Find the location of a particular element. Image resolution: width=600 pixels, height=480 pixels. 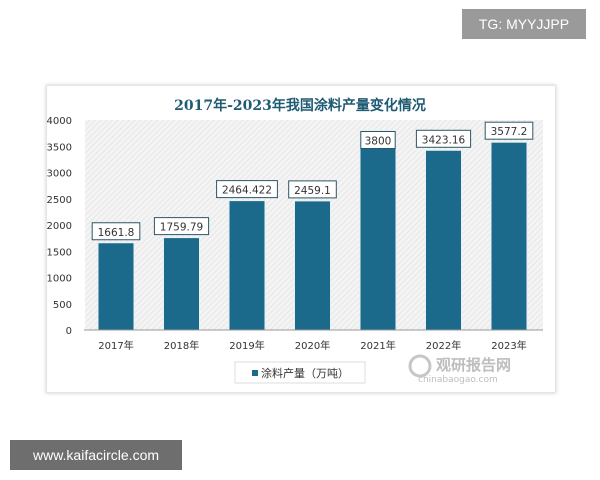

y-tick-label: 2500 is located at coordinates (59, 200).